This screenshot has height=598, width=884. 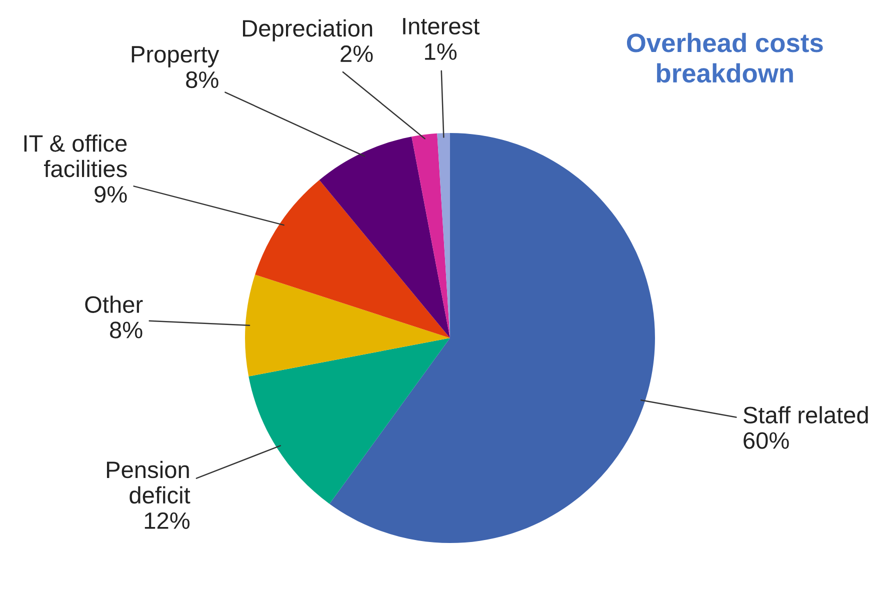 I want to click on slice-label: Depreciation, so click(x=307, y=30).